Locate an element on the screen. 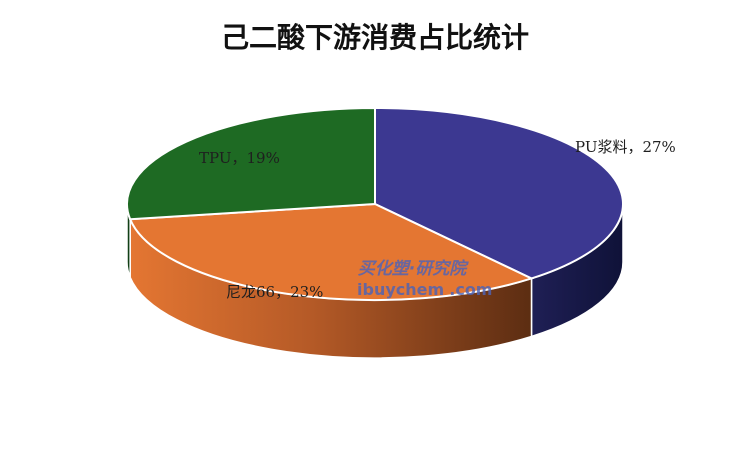  watermark-en: ibuychem .com is located at coordinates (424, 289).